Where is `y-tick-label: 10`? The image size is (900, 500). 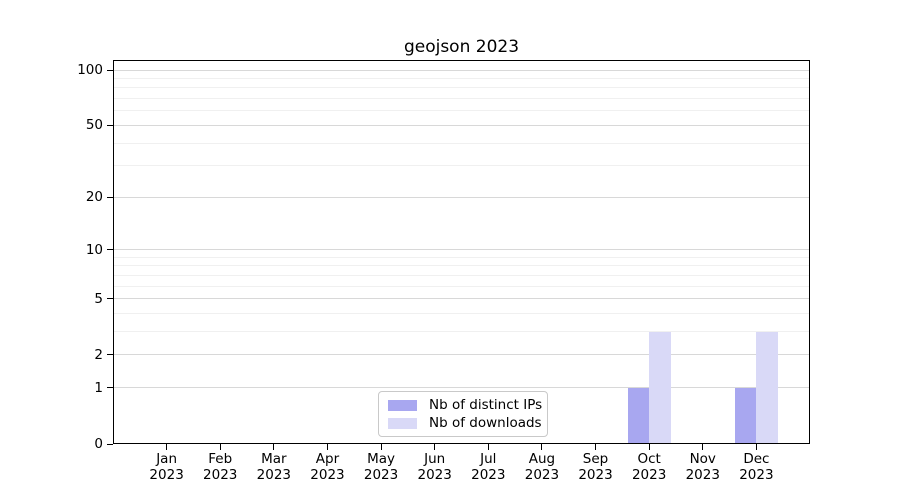
y-tick-label: 10 is located at coordinates (94, 249).